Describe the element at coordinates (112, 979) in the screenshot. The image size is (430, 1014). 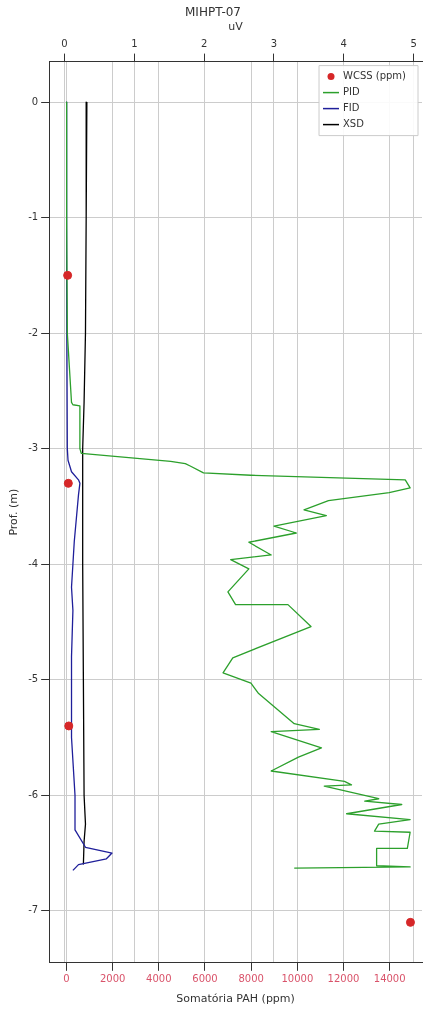
I see `x-tick-label: 2000` at that location.